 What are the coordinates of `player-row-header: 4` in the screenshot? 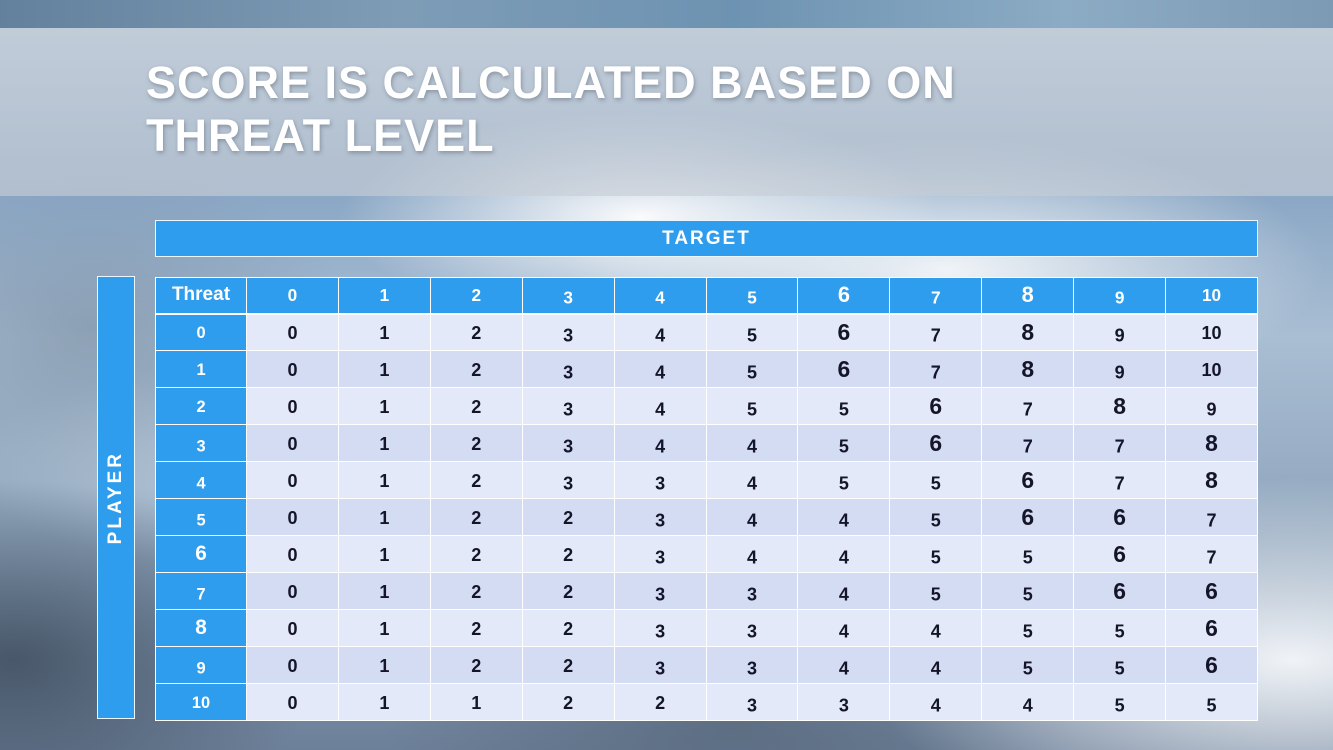 It's located at (201, 480).